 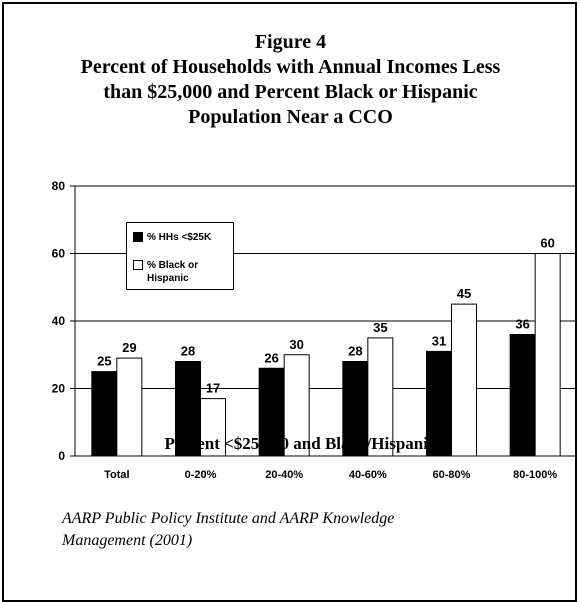 I want to click on x-category-label: 20-40%, so click(x=284, y=475).